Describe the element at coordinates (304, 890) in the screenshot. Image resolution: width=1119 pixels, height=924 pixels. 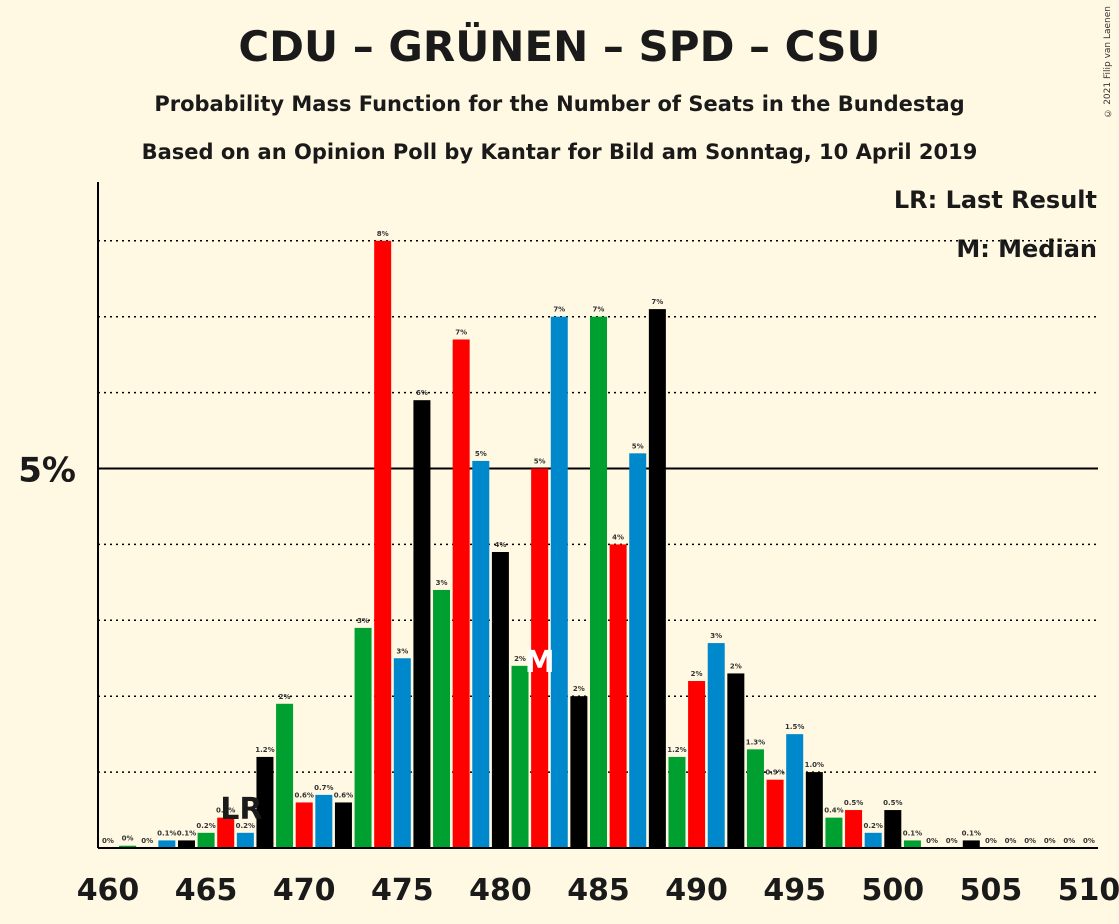
I see `x-tick-label: 470` at that location.